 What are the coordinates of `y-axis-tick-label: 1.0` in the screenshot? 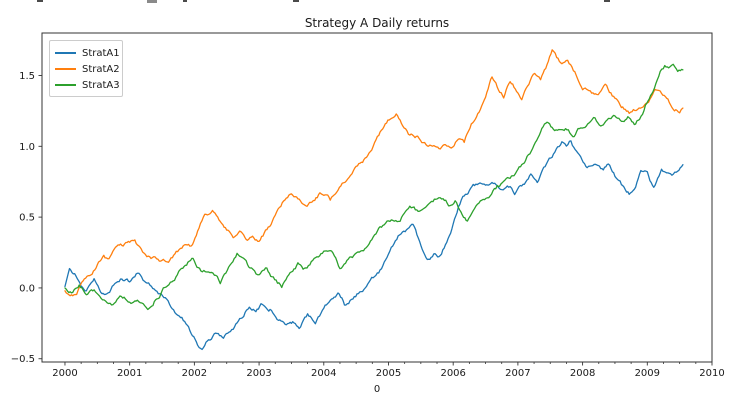 It's located at (27, 147).